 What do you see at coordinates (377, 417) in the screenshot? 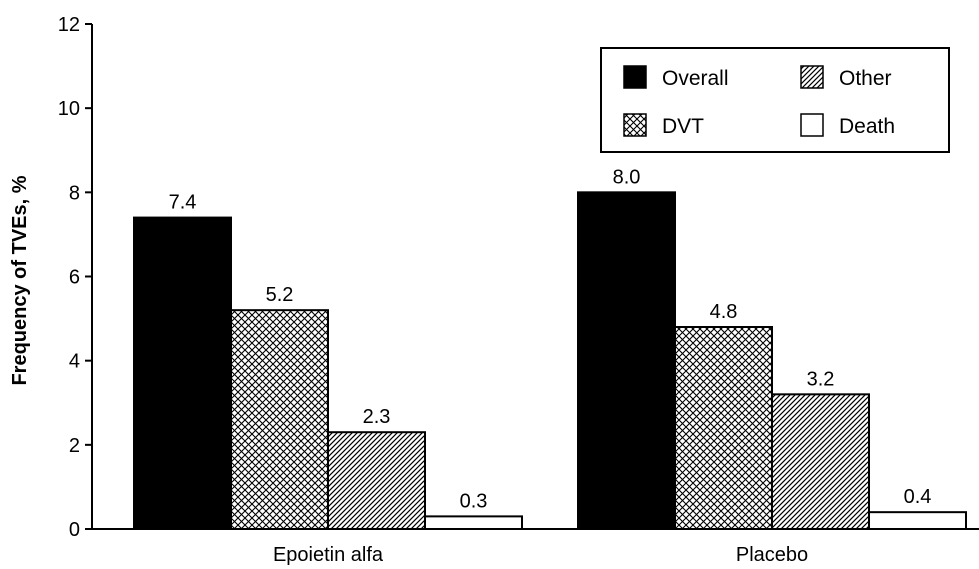
I see `data-label-other-epoietin-alfa: 2.3` at bounding box center [377, 417].